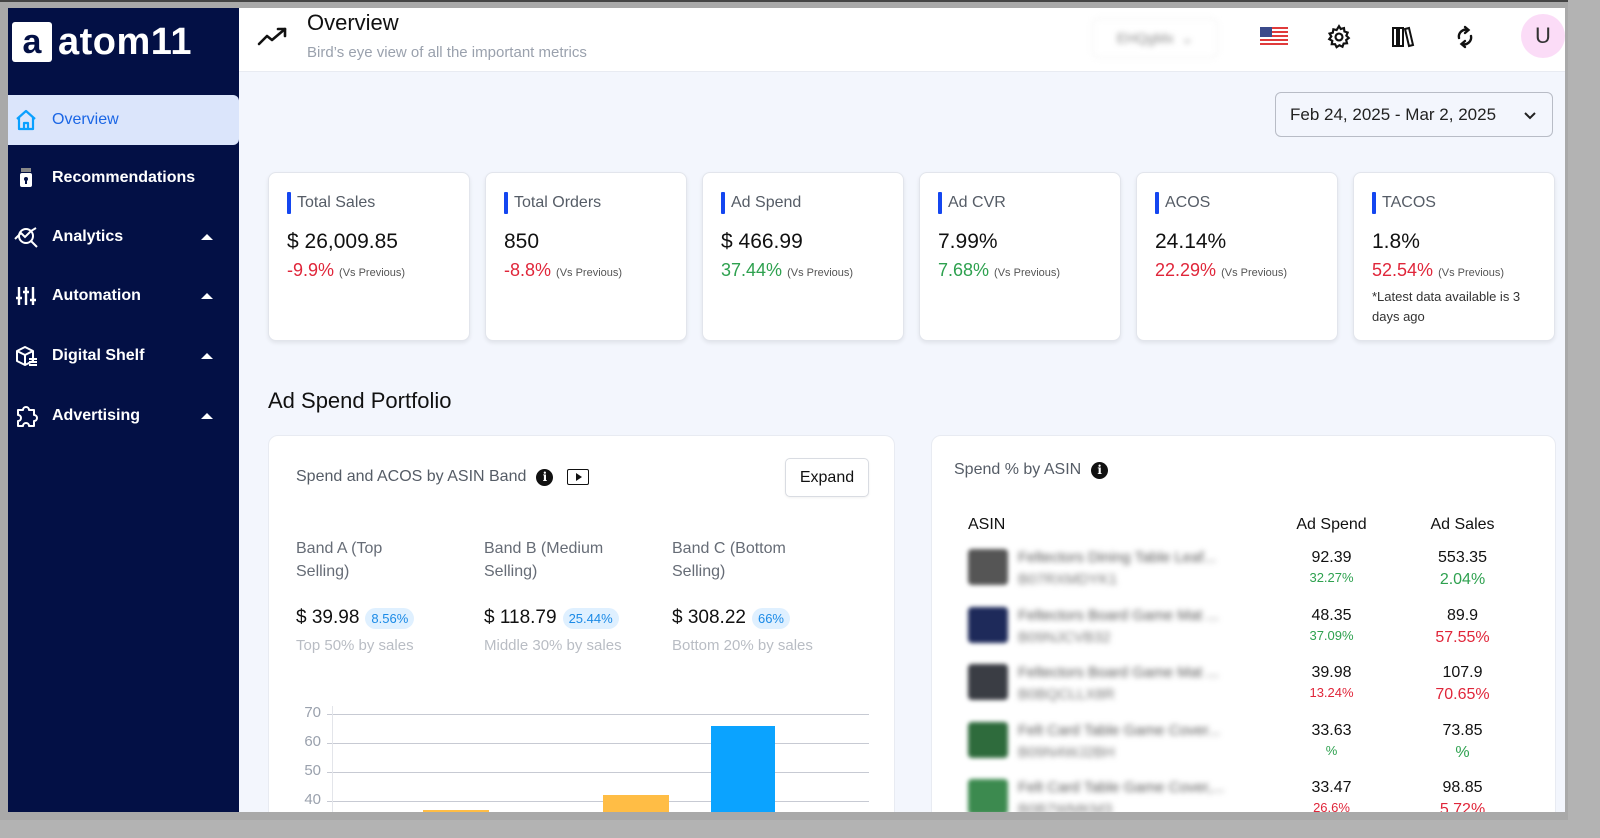 The image size is (1600, 838). Describe the element at coordinates (123, 268) in the screenshot. I see `sidebar-nav: Overview Recommendations Analytics Aut` at that location.